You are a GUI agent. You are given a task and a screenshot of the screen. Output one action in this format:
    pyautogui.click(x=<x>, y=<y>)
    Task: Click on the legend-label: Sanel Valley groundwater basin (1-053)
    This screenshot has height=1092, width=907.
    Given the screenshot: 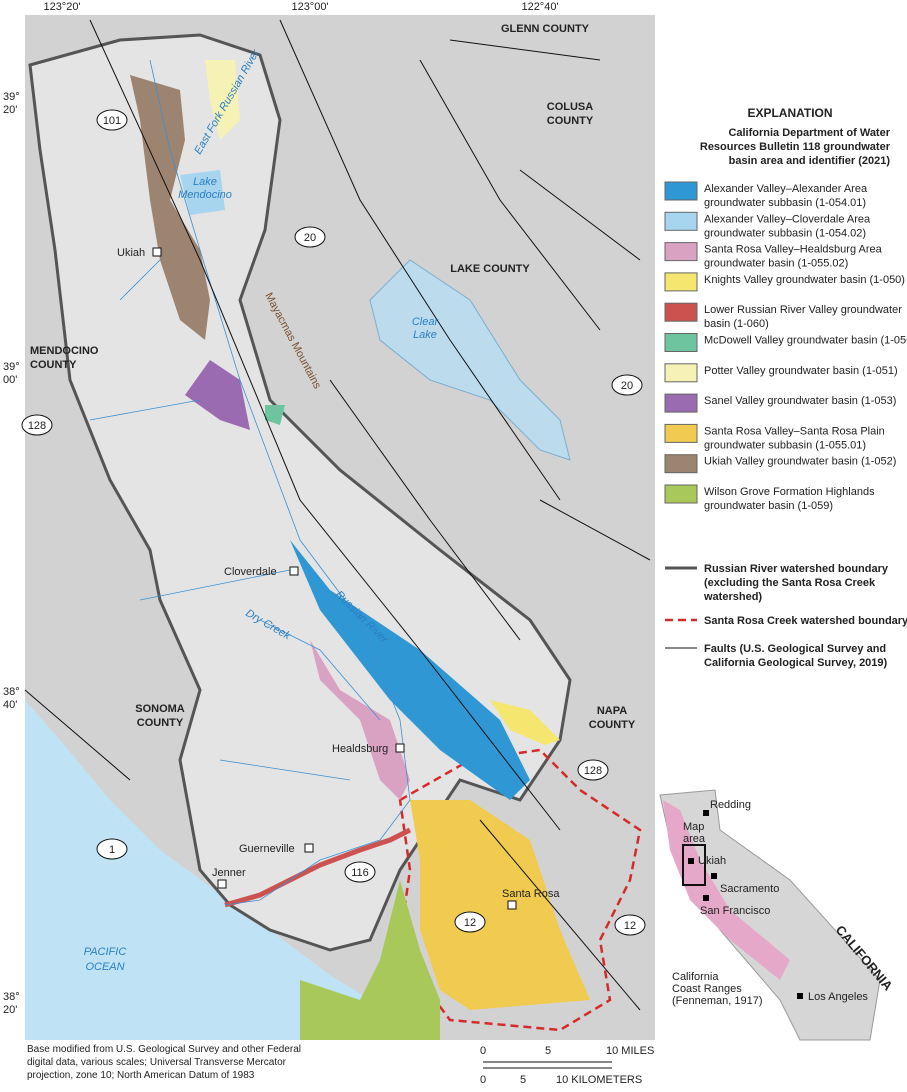 What is the action you would take?
    pyautogui.click(x=800, y=401)
    